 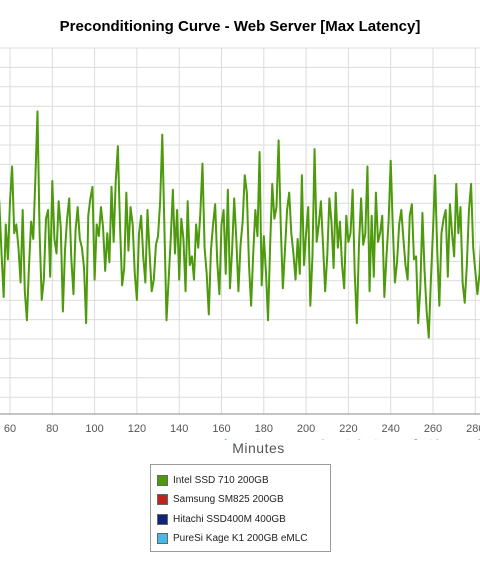 I want to click on x-tick-label: 80, so click(x=52, y=429).